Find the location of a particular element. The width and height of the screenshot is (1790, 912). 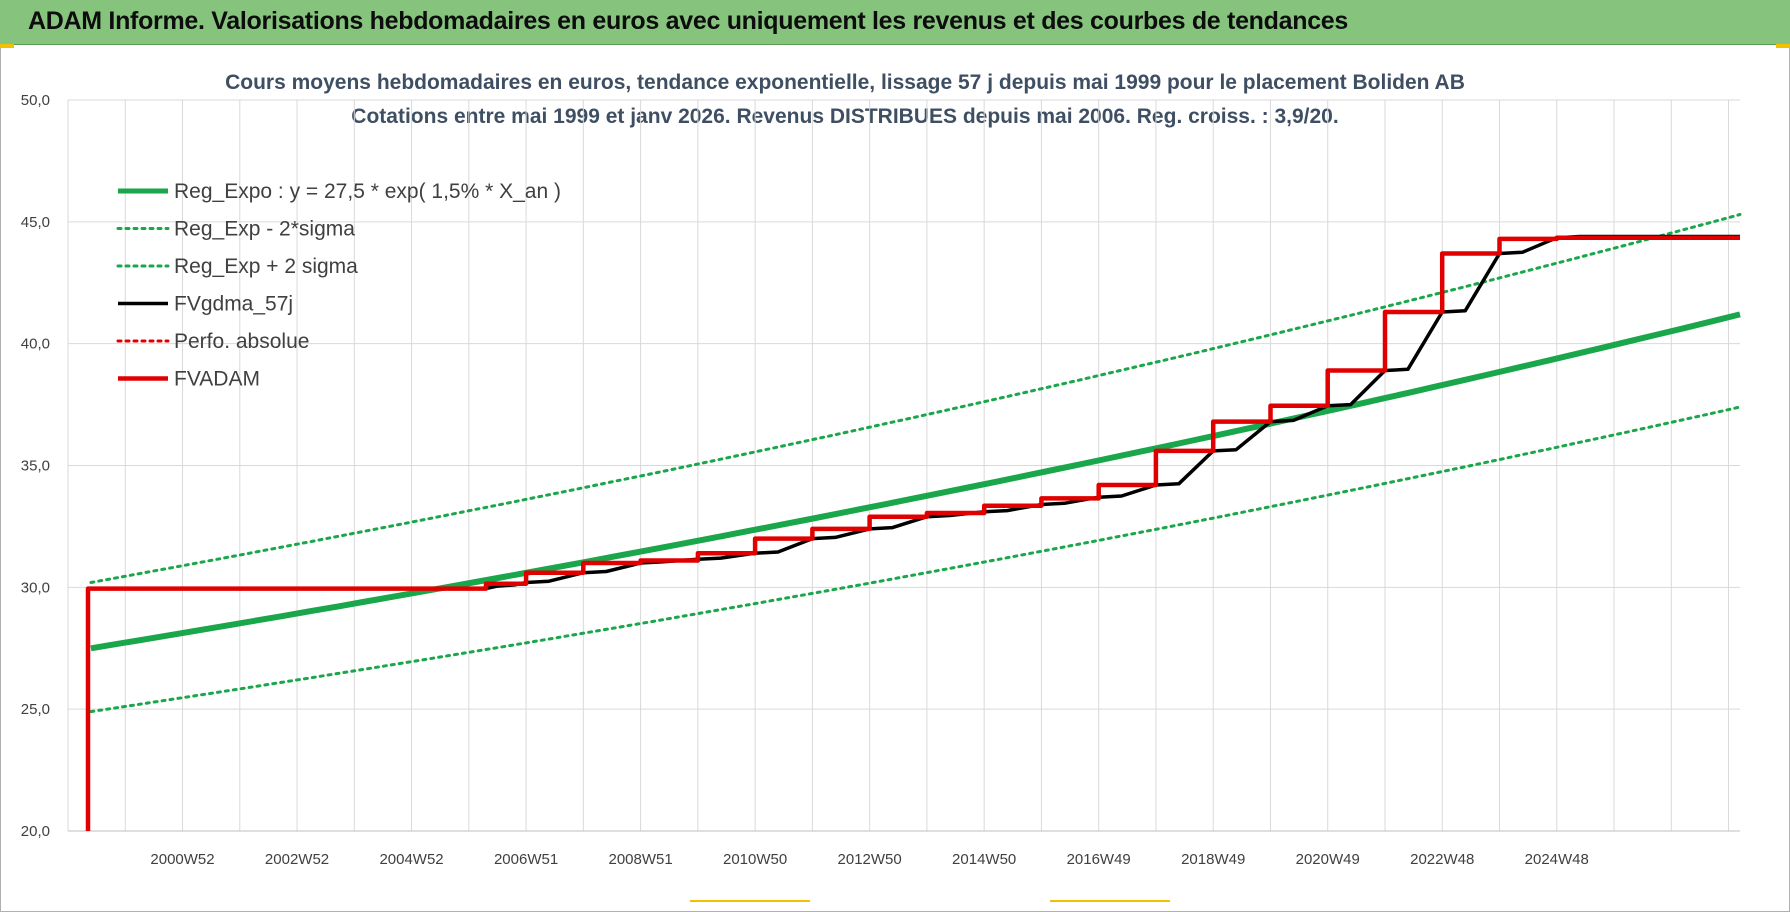

y-tick-label: 30,0 is located at coordinates (35, 587).